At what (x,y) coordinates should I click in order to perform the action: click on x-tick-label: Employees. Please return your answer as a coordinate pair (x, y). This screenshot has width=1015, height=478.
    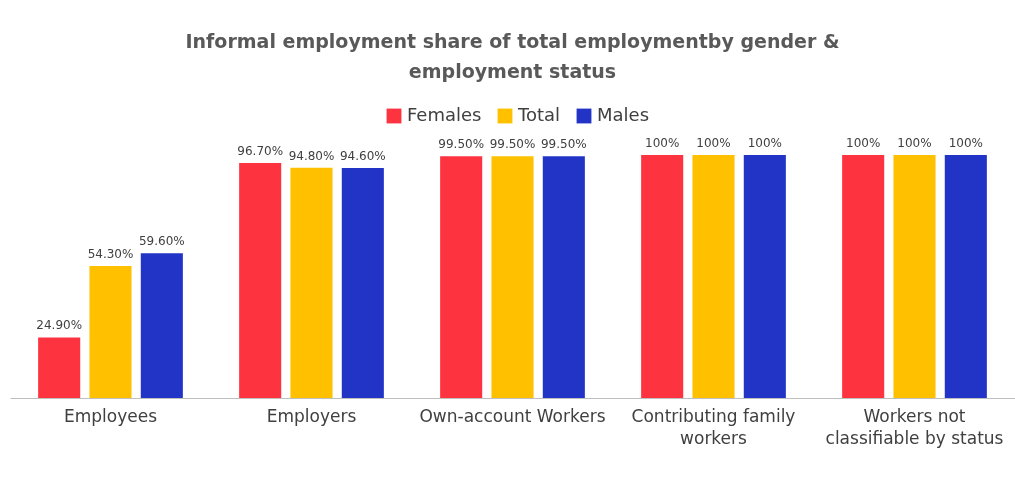
    Looking at the image, I should click on (110, 415).